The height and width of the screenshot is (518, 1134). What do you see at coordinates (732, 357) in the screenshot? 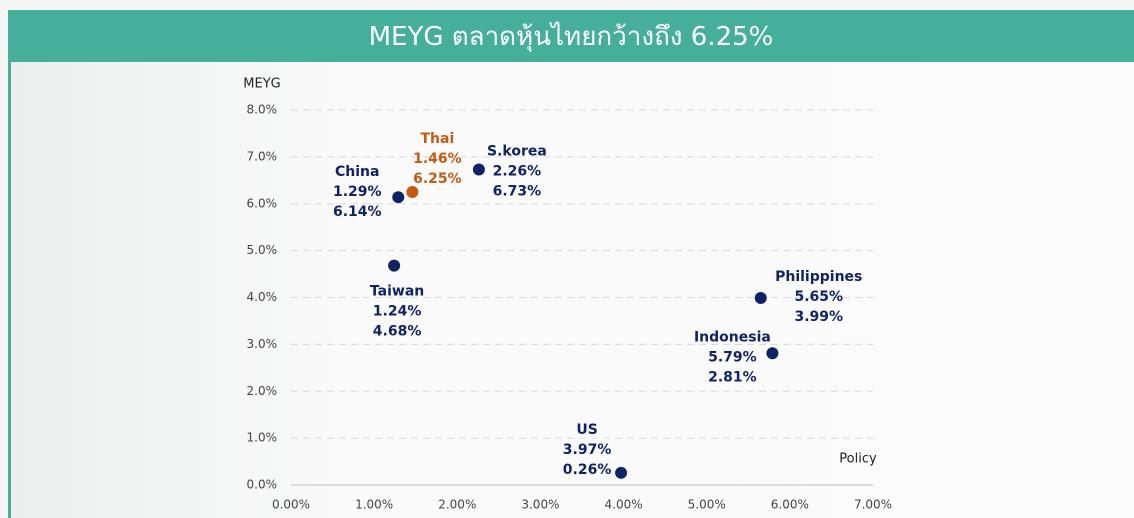
I see `data-label: 5.79%` at bounding box center [732, 357].